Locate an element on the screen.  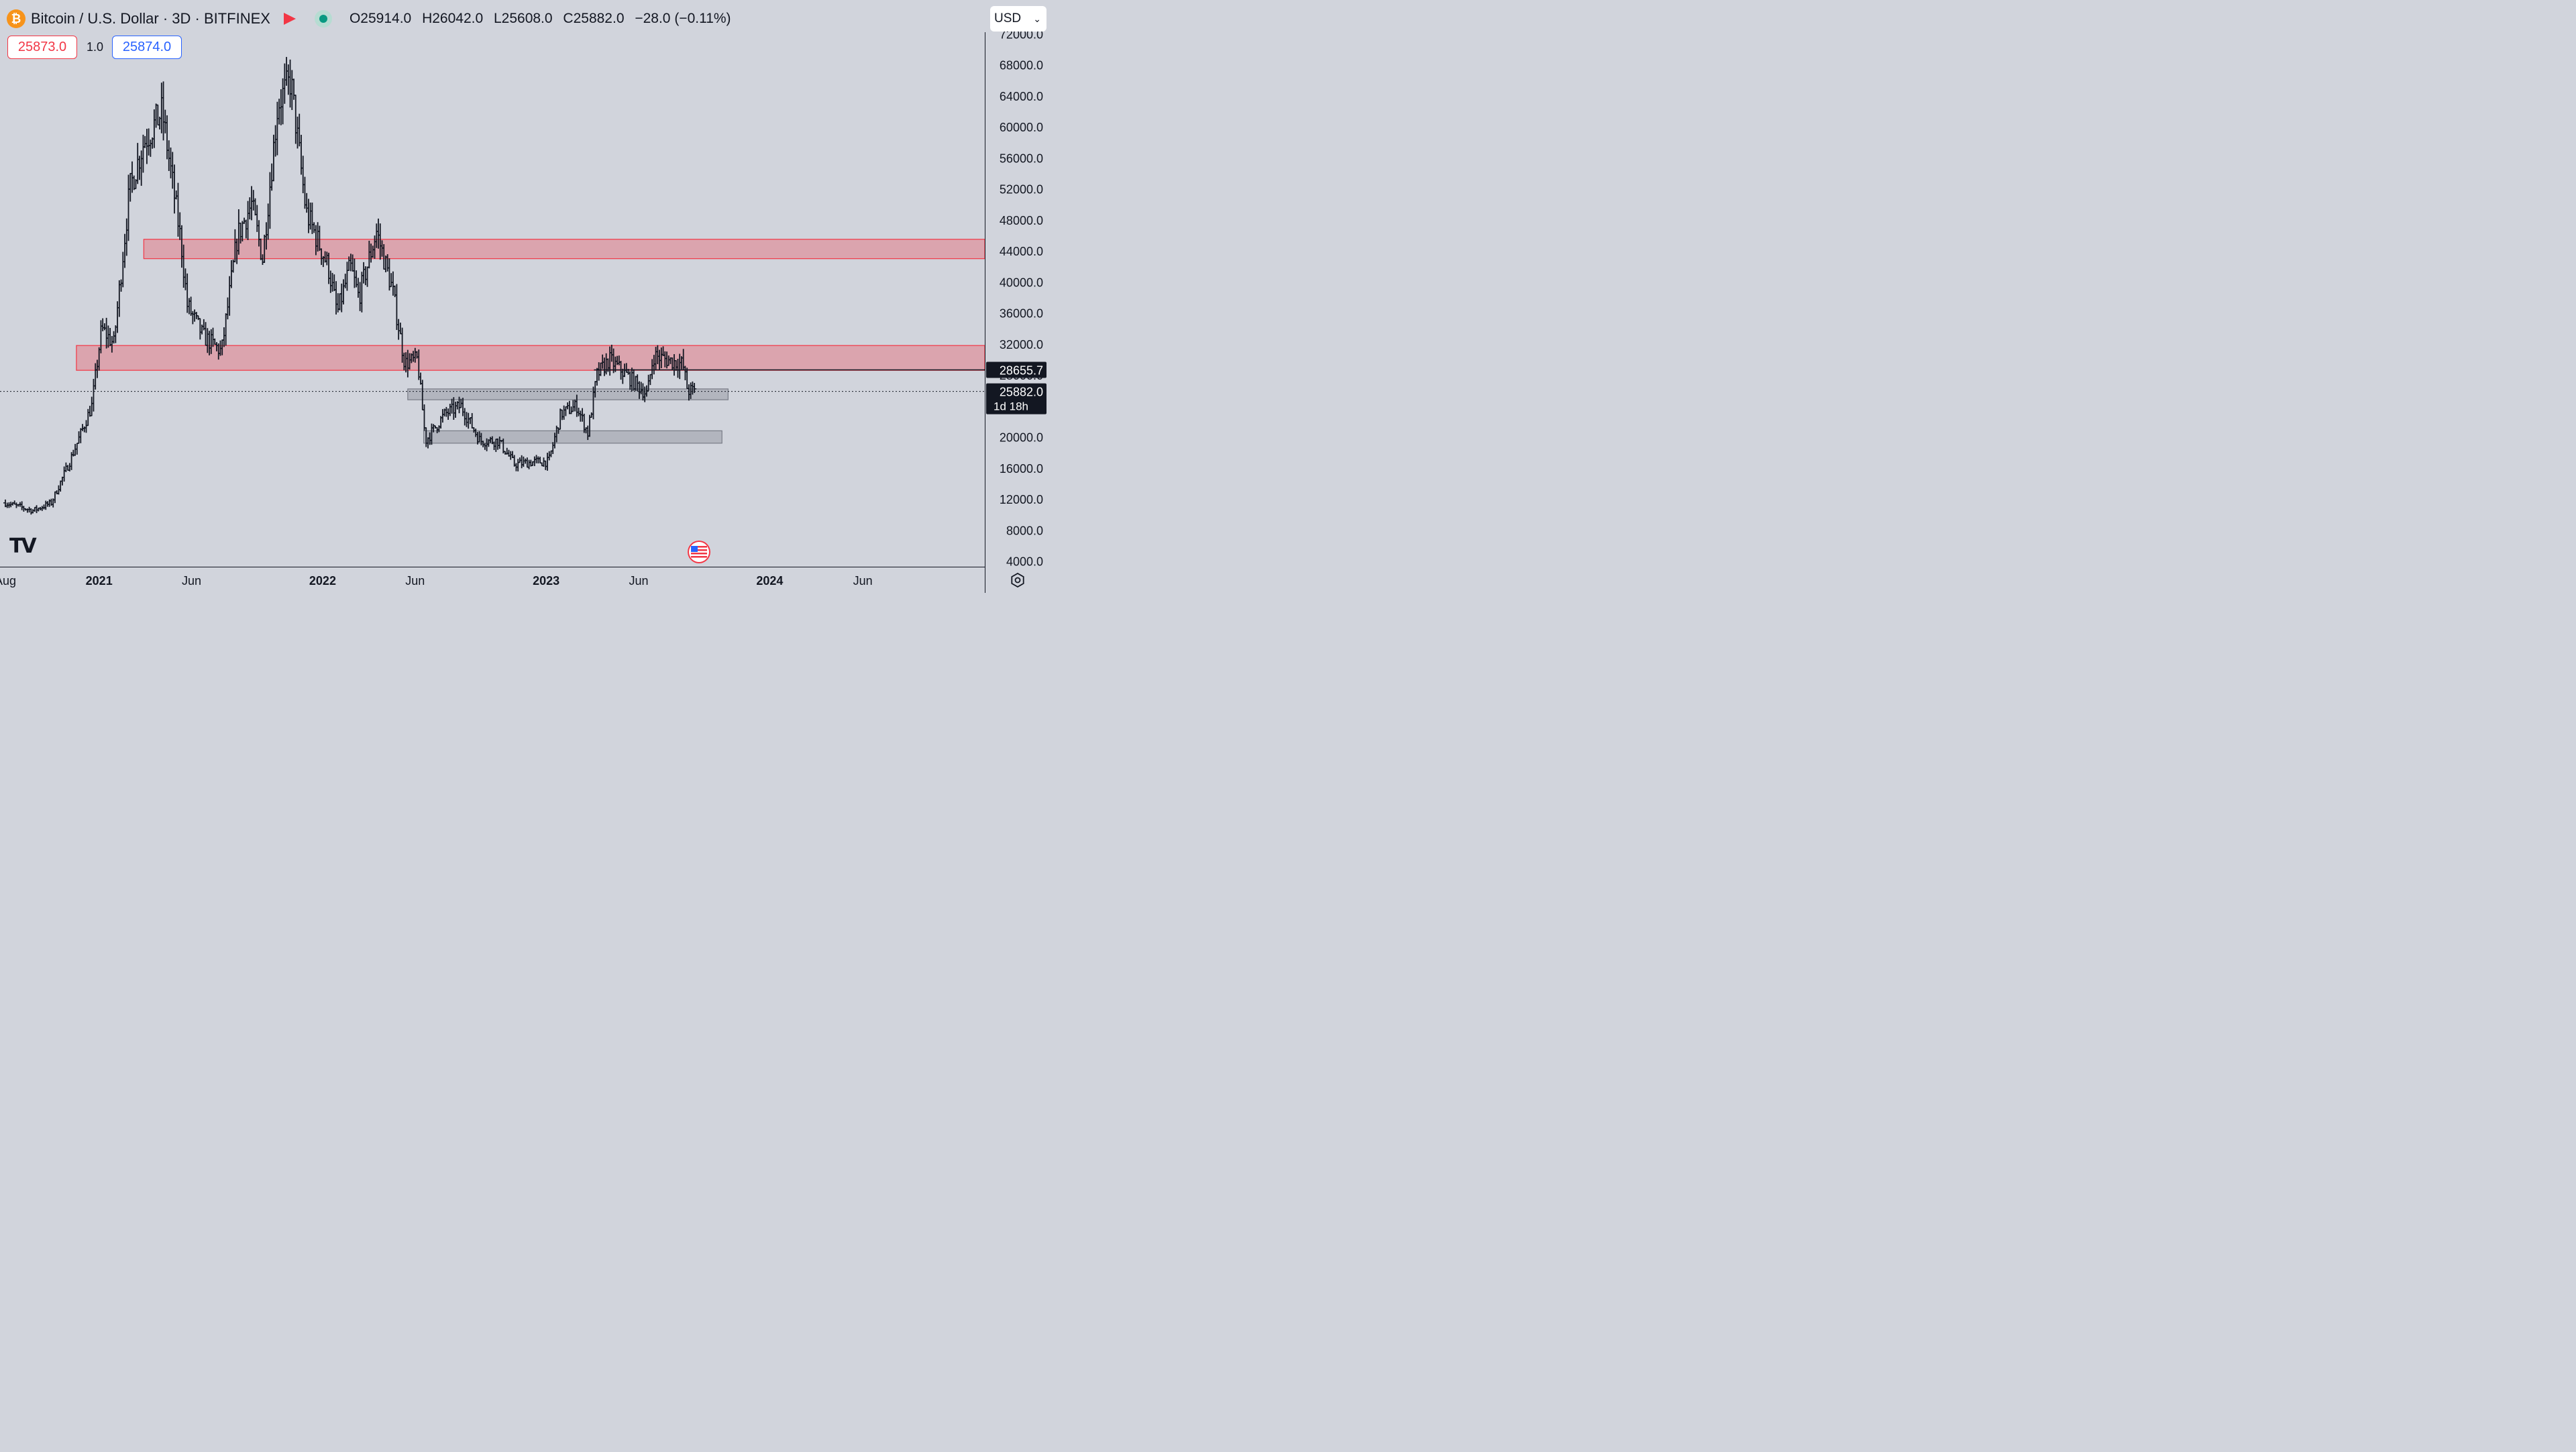
price-tick-label: 36000.0 is located at coordinates (1021, 314).